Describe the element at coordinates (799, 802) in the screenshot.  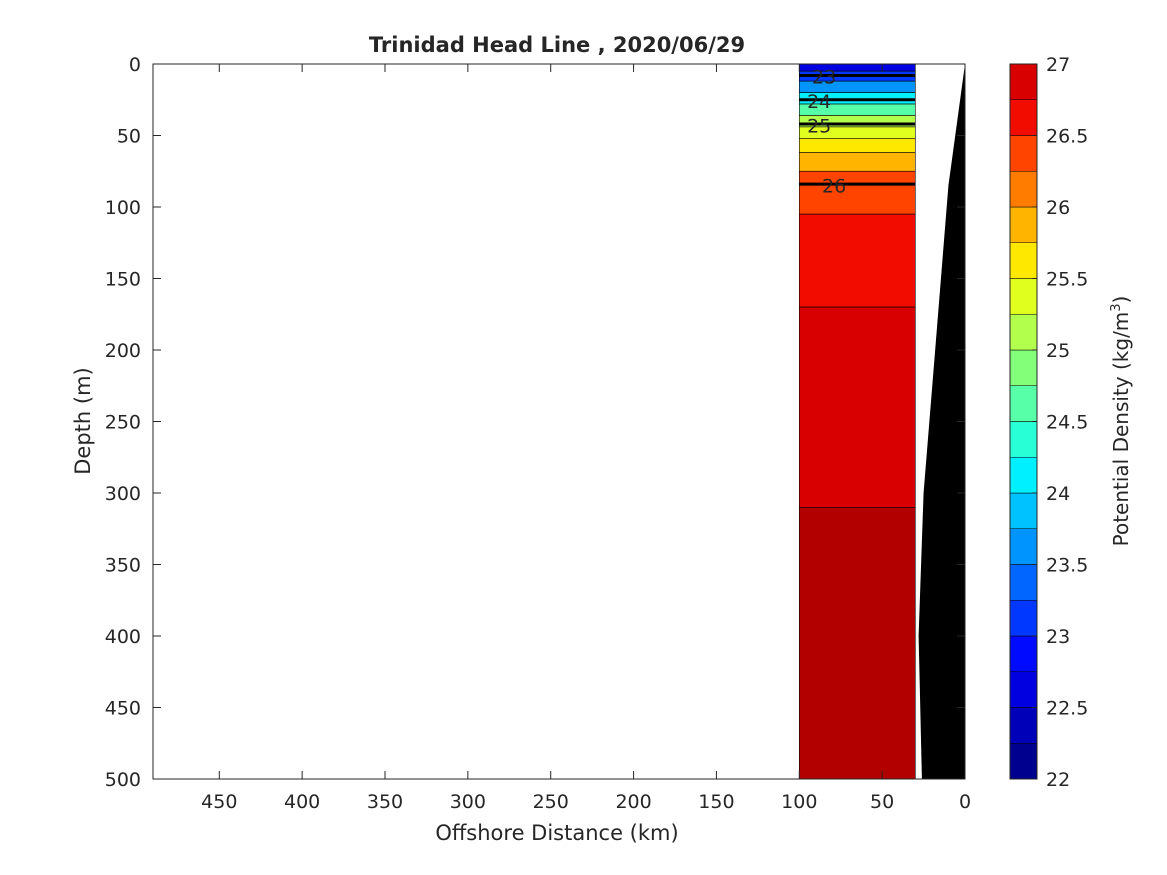
I see `x-tick-label: 100` at that location.